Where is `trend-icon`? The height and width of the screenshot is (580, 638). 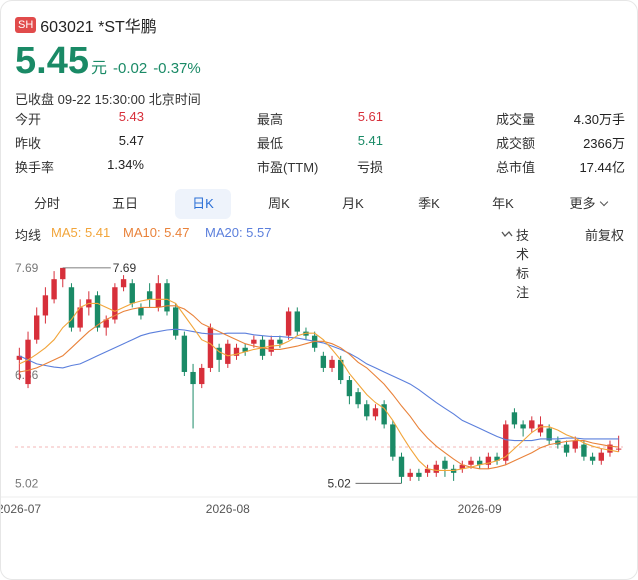
trend-icon is located at coordinates (507, 233).